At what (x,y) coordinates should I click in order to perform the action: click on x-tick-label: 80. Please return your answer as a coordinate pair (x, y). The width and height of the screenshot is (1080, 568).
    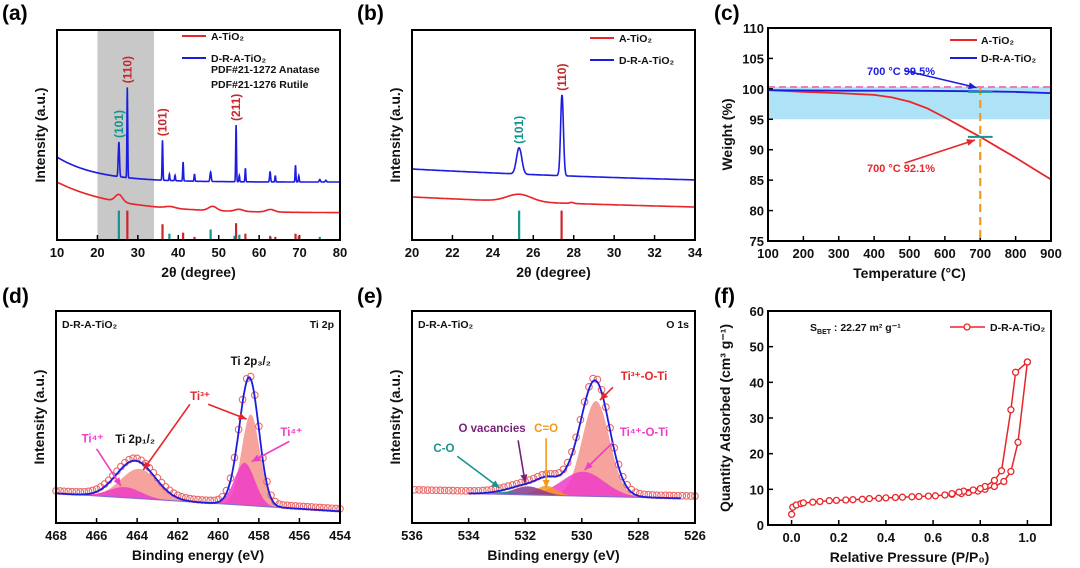
    Looking at the image, I should click on (340, 252).